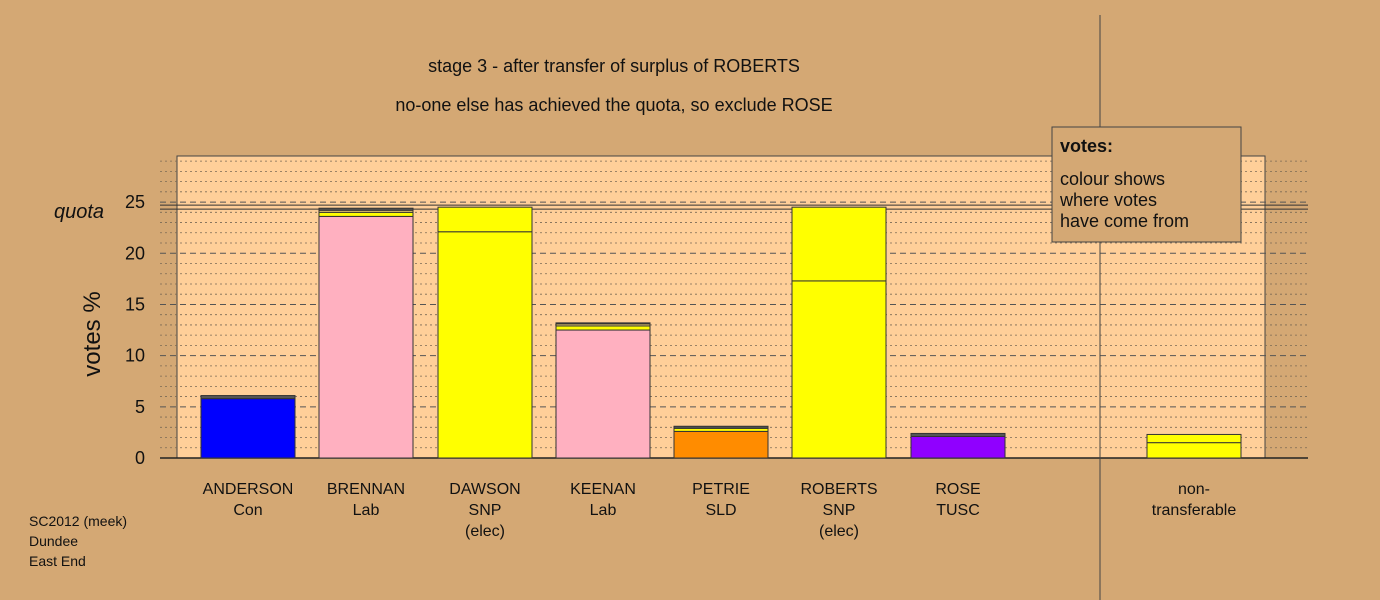 The width and height of the screenshot is (1380, 600). Describe the element at coordinates (603, 489) in the screenshot. I see `candidate-name-label: KEENAN` at that location.